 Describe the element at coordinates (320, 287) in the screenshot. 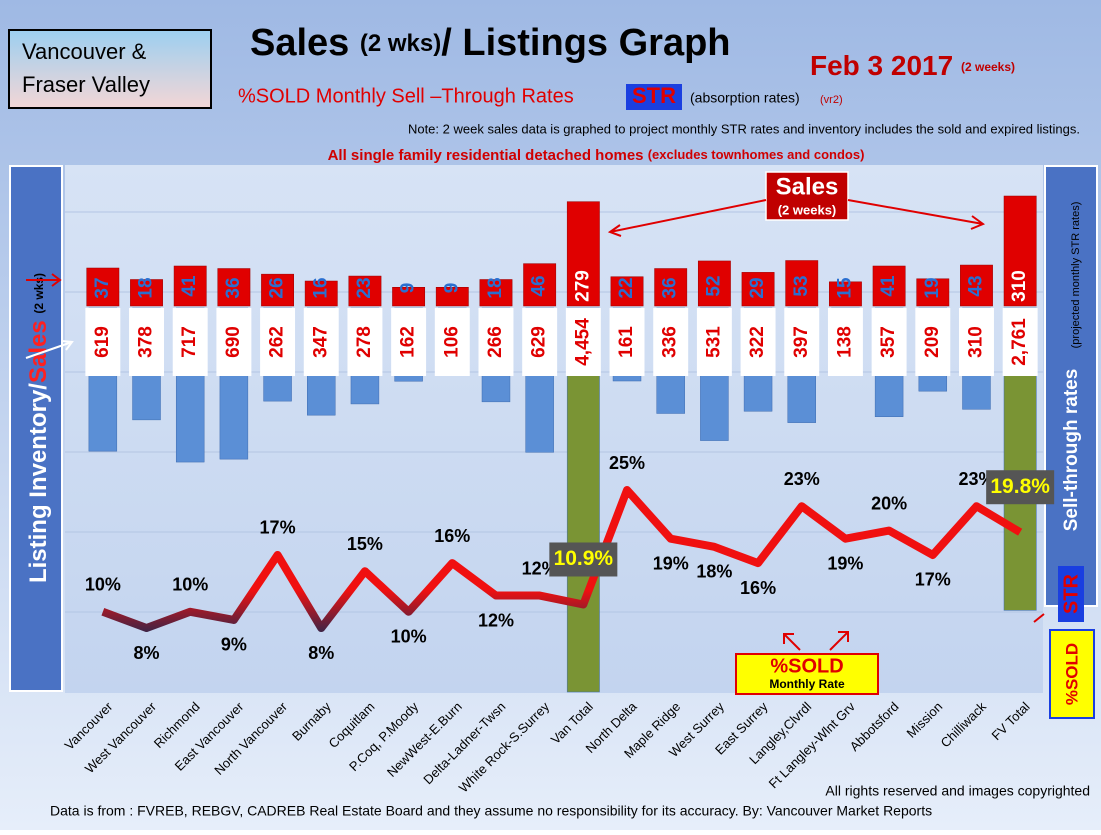

I see `sales-label: 16` at that location.